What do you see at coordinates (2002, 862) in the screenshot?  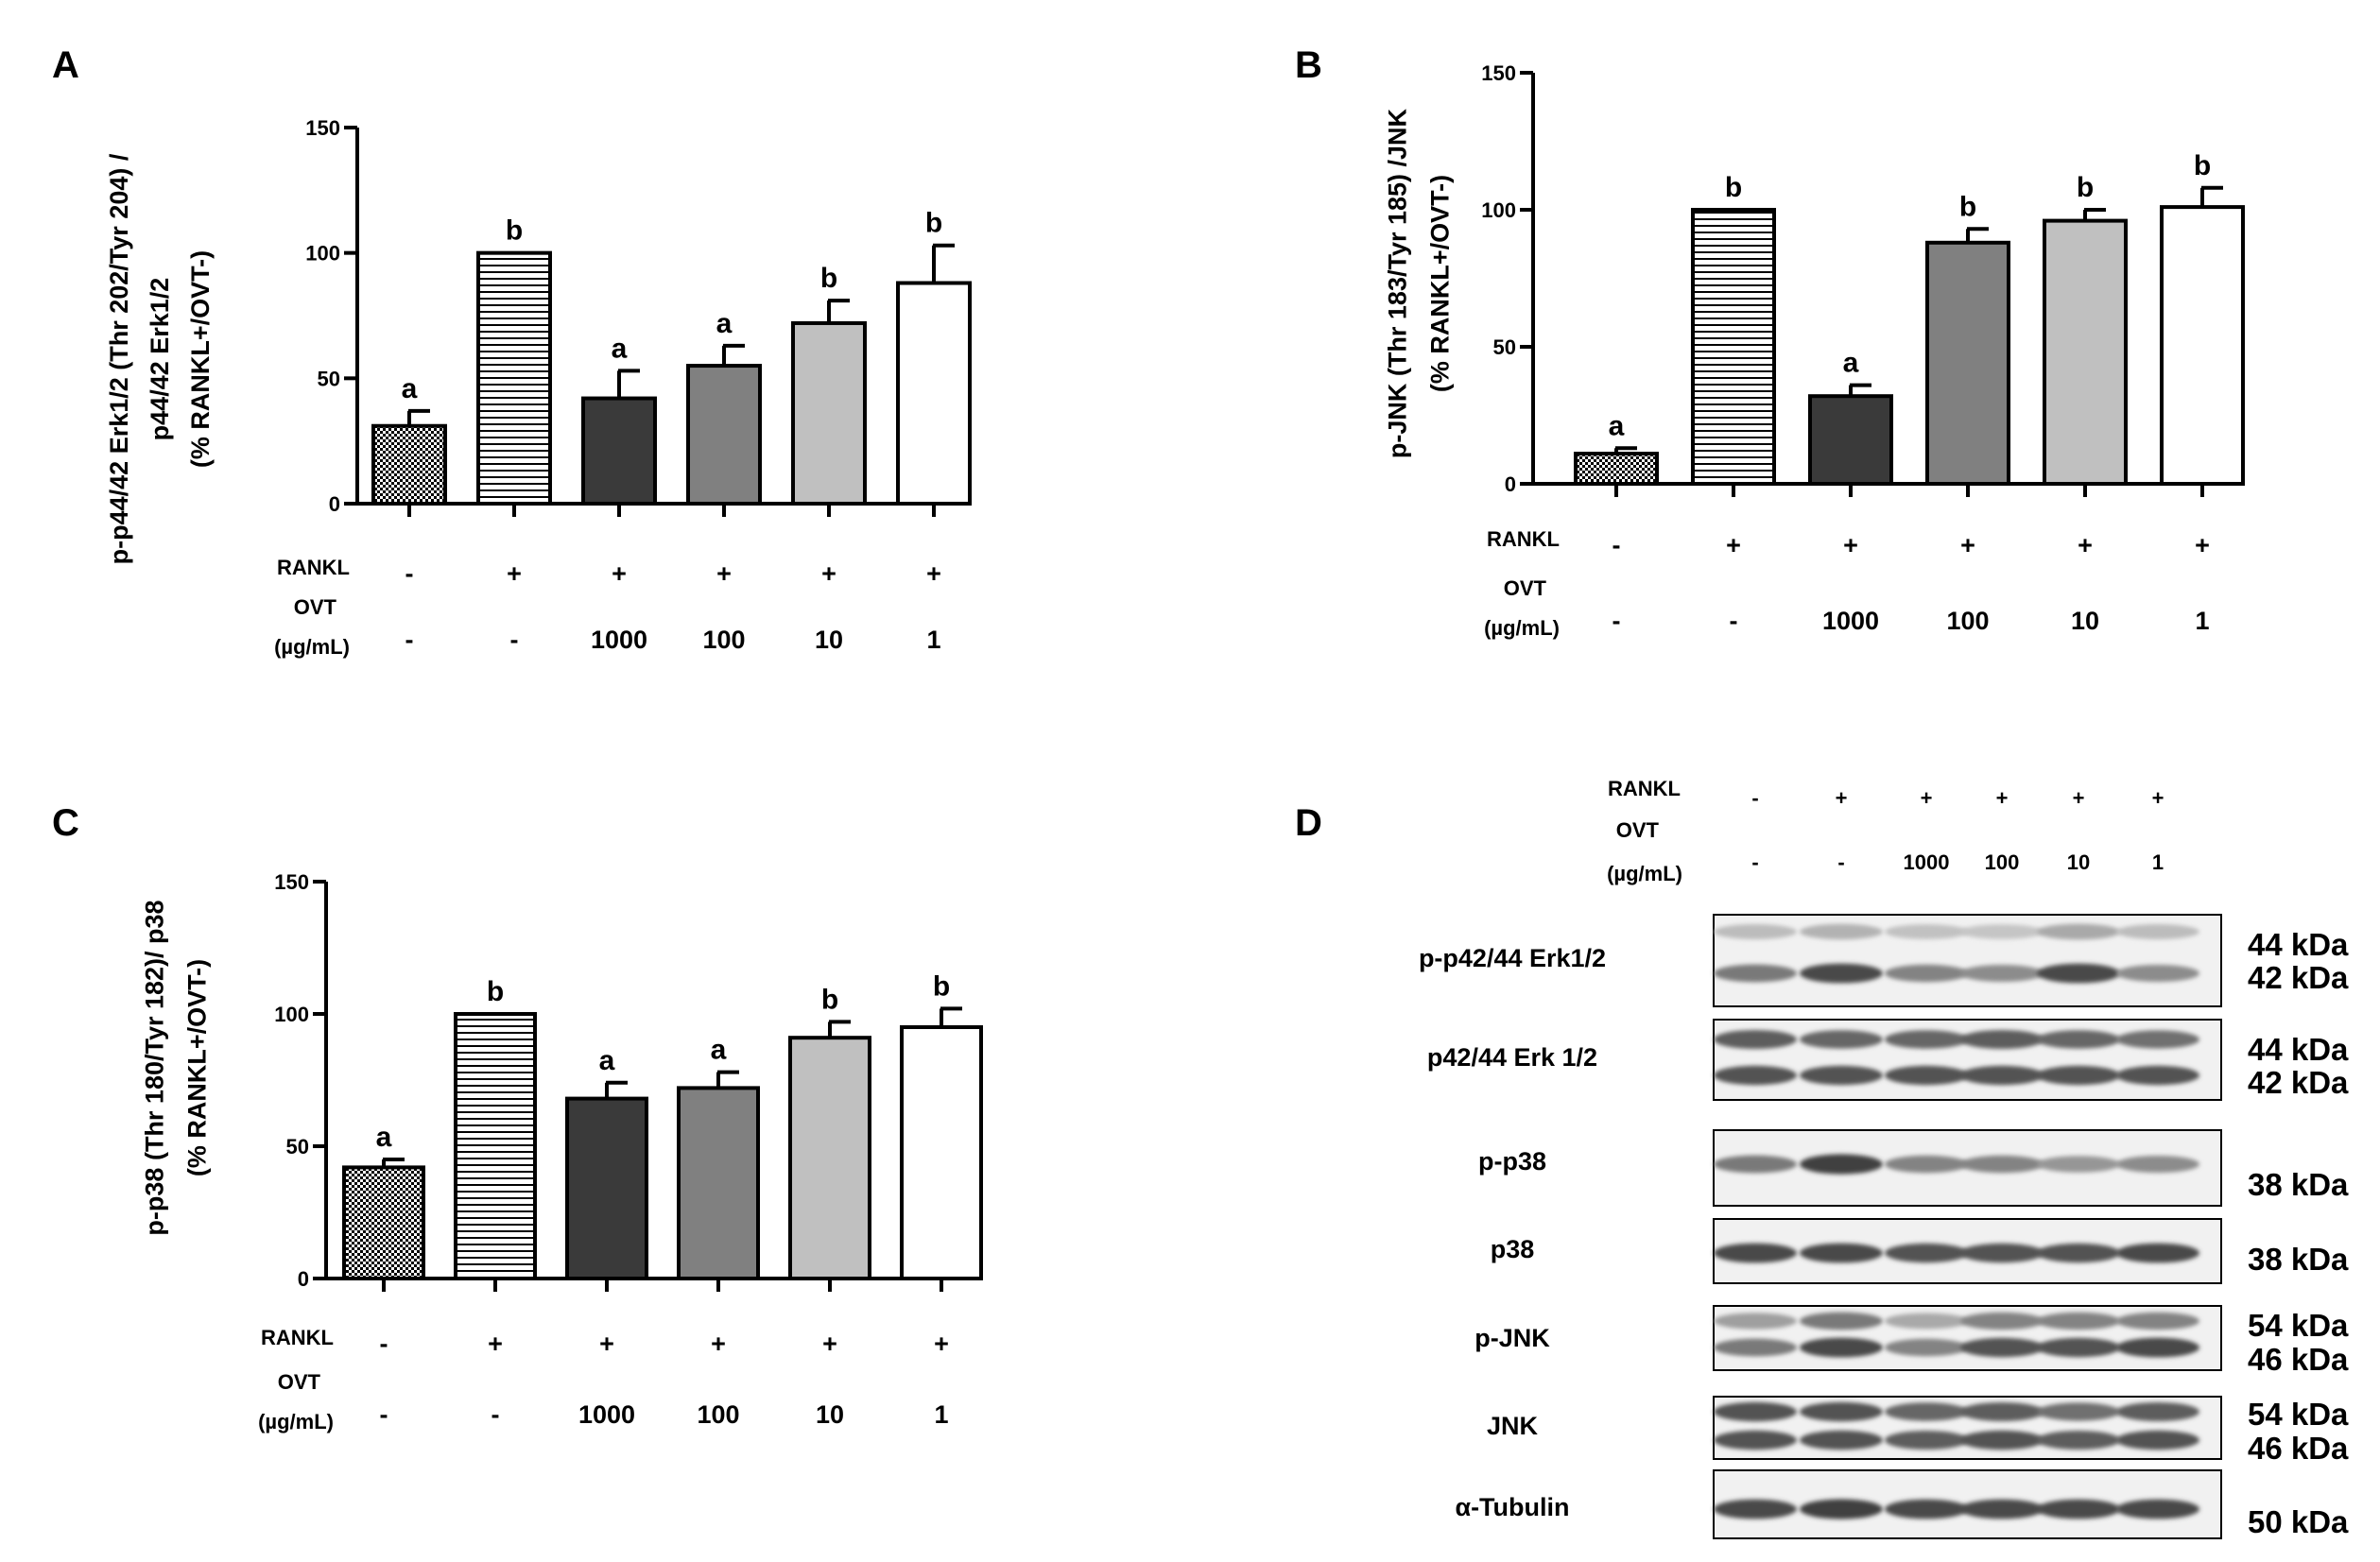 I see `blot-ovt-value: 100` at bounding box center [2002, 862].